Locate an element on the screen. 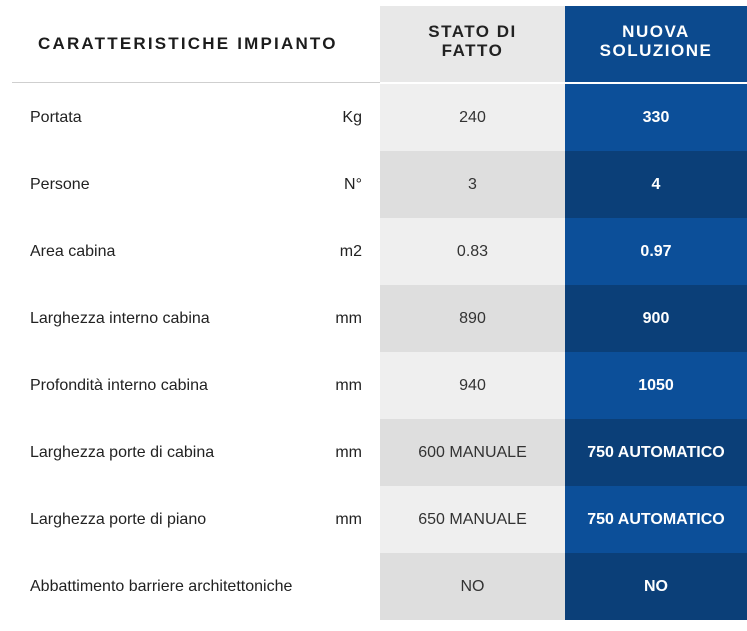 This screenshot has width=747, height=631. row-unit is located at coordinates (331, 586).